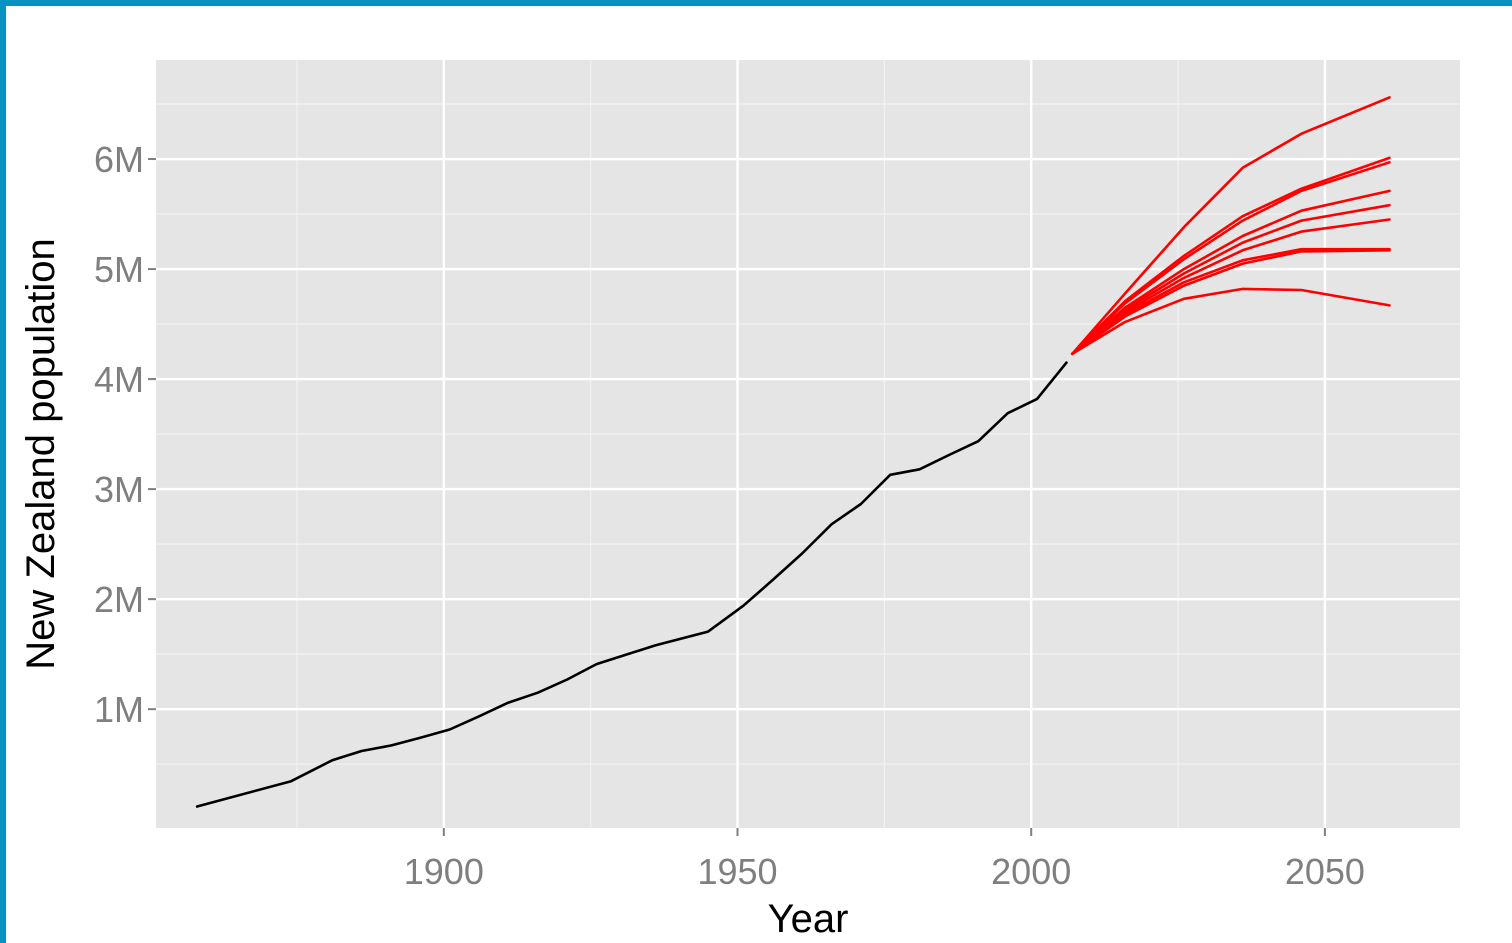  I want to click on y-axis: 1M 2M 3M 4M 5M 6M, so click(125, 434).